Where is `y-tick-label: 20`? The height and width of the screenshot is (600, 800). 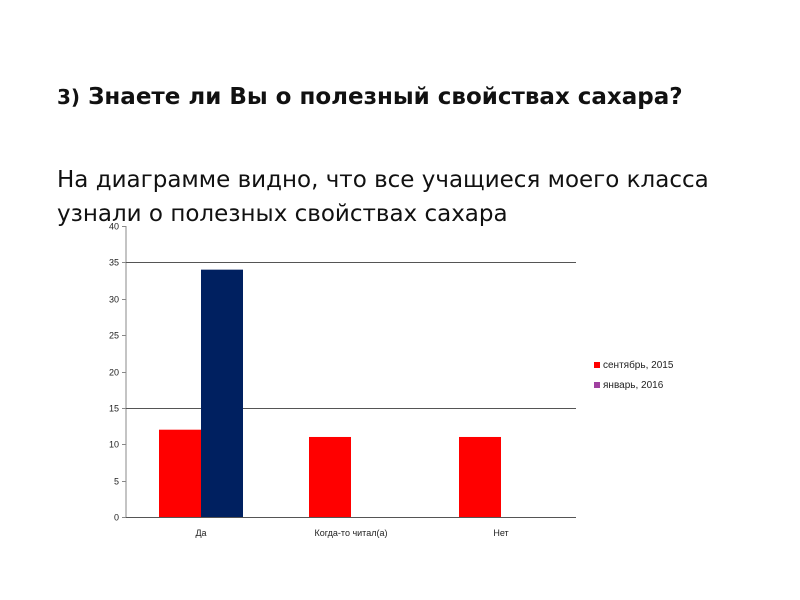
y-tick-label: 20 is located at coordinates (114, 373).